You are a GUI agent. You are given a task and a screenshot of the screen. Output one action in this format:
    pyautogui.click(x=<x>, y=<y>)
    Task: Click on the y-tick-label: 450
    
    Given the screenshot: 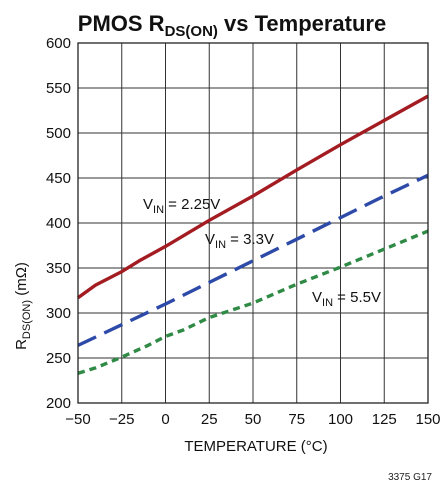 What is the action you would take?
    pyautogui.click(x=58, y=178)
    